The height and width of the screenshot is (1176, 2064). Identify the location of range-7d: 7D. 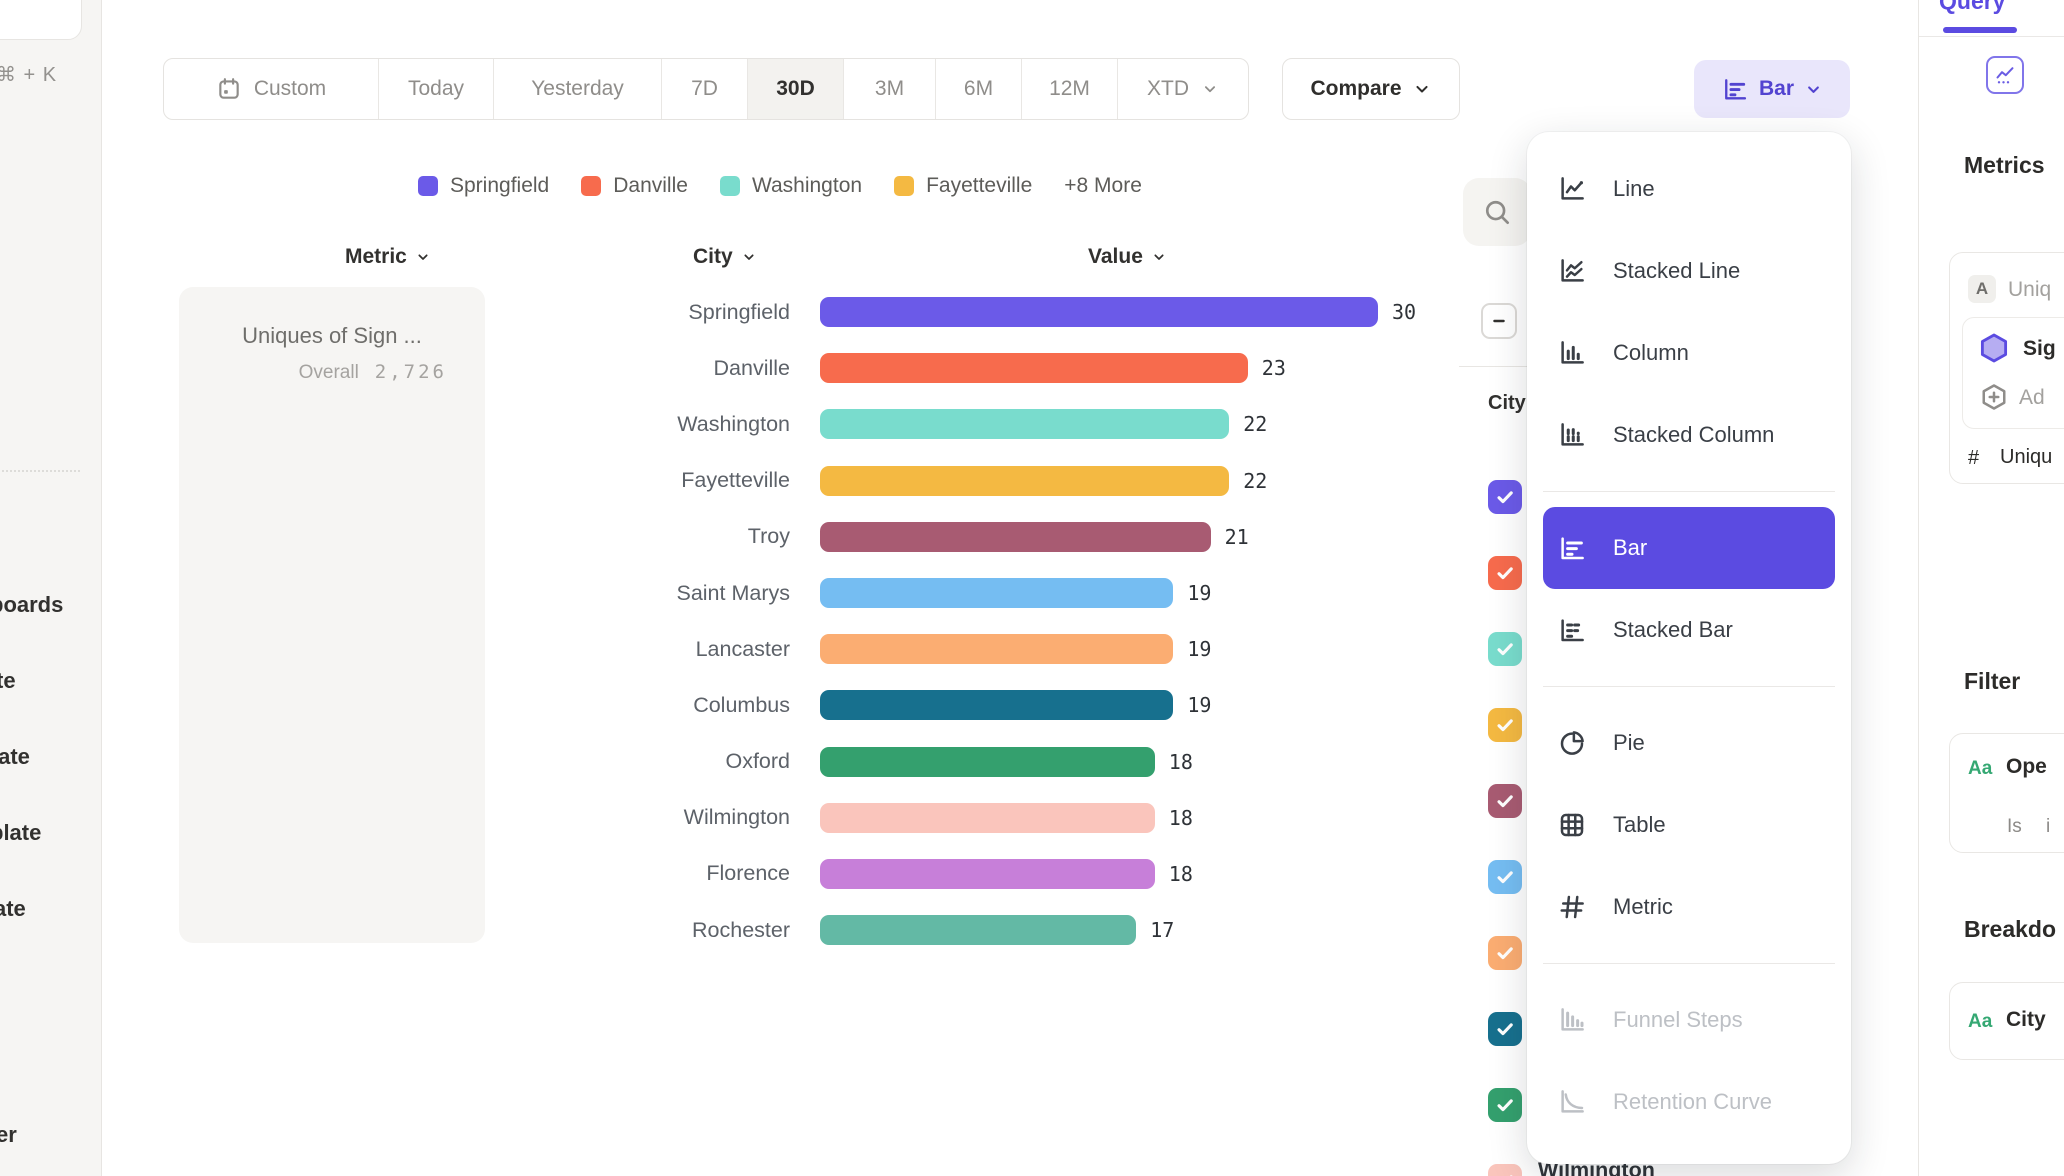
(705, 89).